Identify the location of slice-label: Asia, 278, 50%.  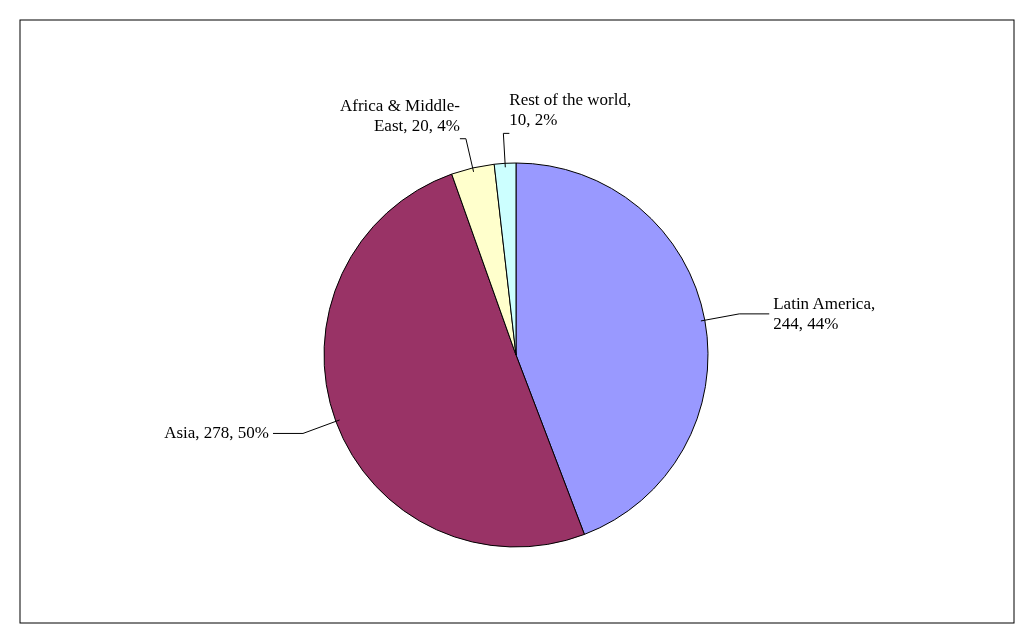
(216, 433).